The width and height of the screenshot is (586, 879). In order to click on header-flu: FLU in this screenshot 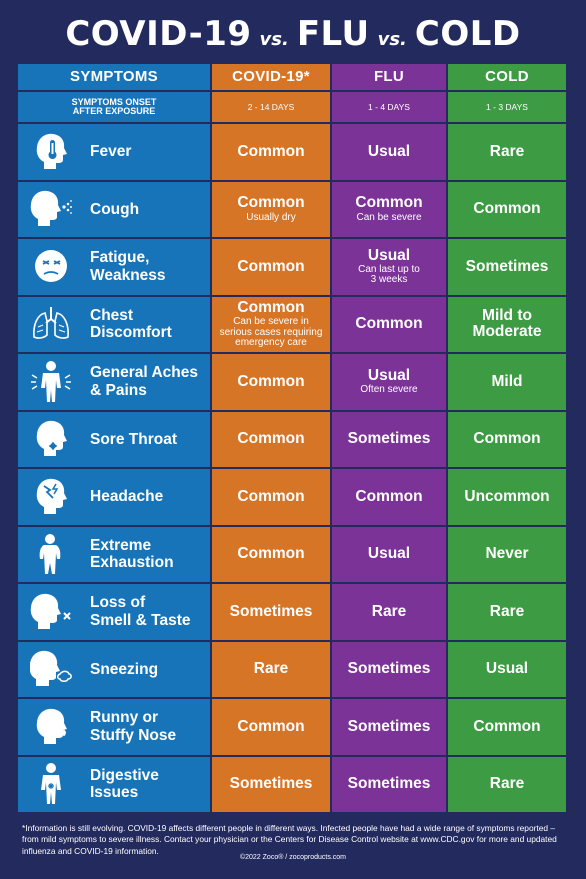, I will do `click(389, 77)`.